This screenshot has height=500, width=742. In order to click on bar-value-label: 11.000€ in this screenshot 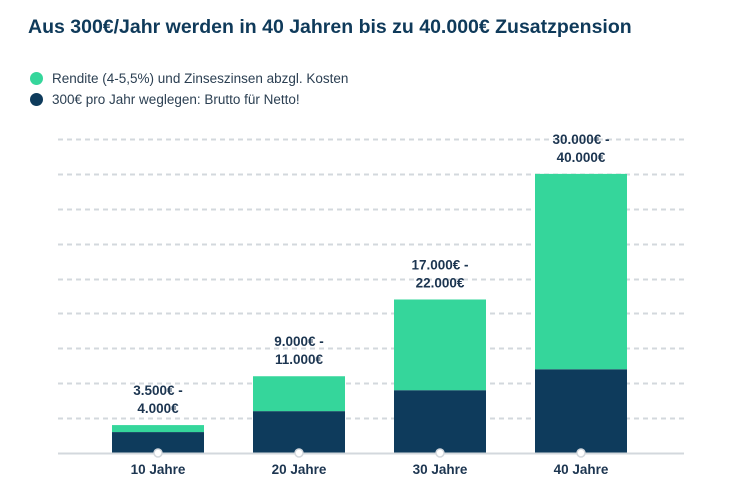, I will do `click(299, 359)`.